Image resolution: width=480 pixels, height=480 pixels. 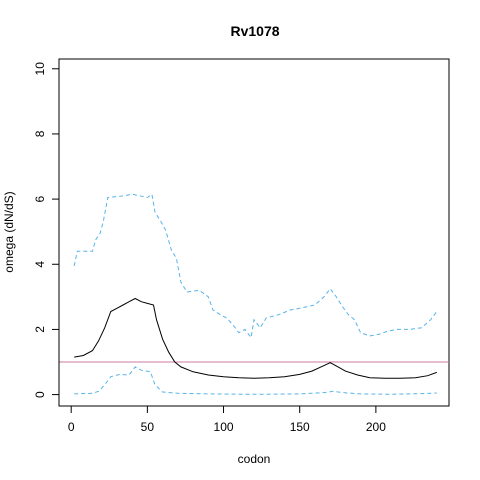 I want to click on y-tick-label: 6, so click(x=40, y=198).